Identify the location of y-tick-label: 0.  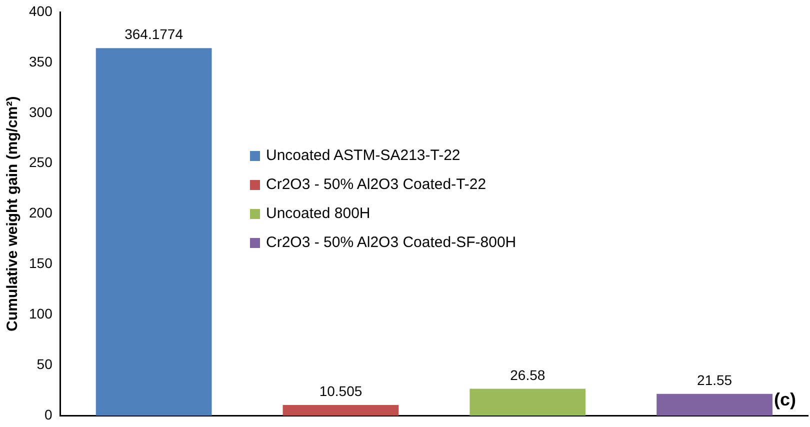
(48, 414).